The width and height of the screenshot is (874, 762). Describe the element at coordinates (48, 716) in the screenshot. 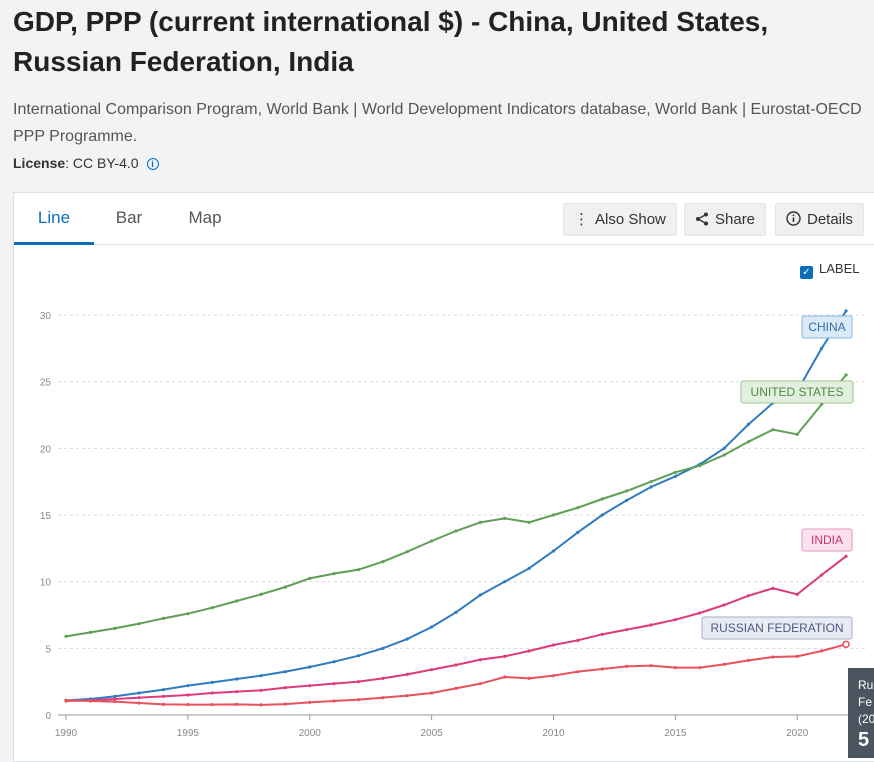

I see `y-tick-label: 0` at that location.